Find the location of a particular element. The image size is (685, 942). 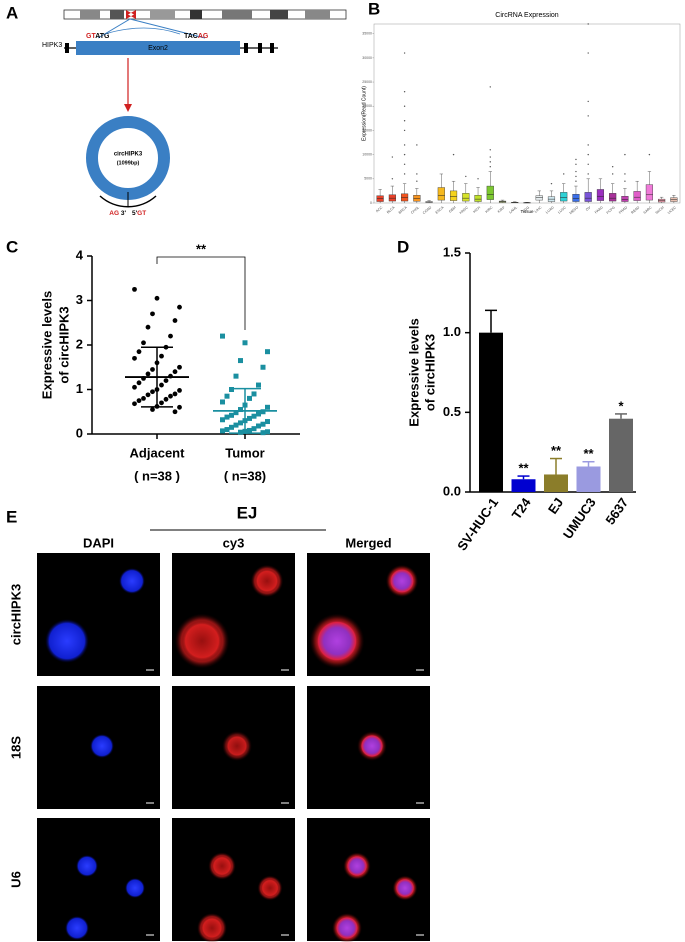

micrograph is located at coordinates (233, 614).